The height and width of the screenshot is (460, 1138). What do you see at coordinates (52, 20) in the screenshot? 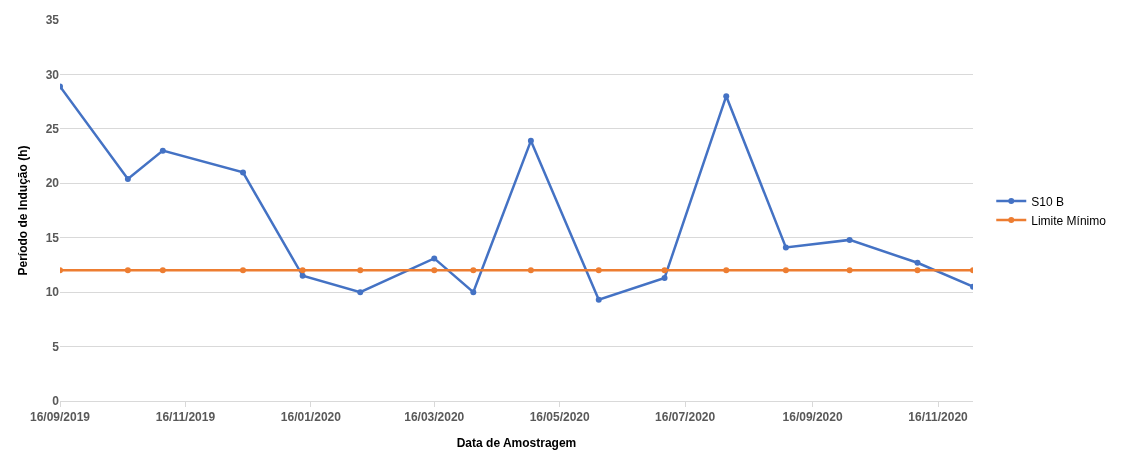
I see `y-tick-label: 35` at bounding box center [52, 20].